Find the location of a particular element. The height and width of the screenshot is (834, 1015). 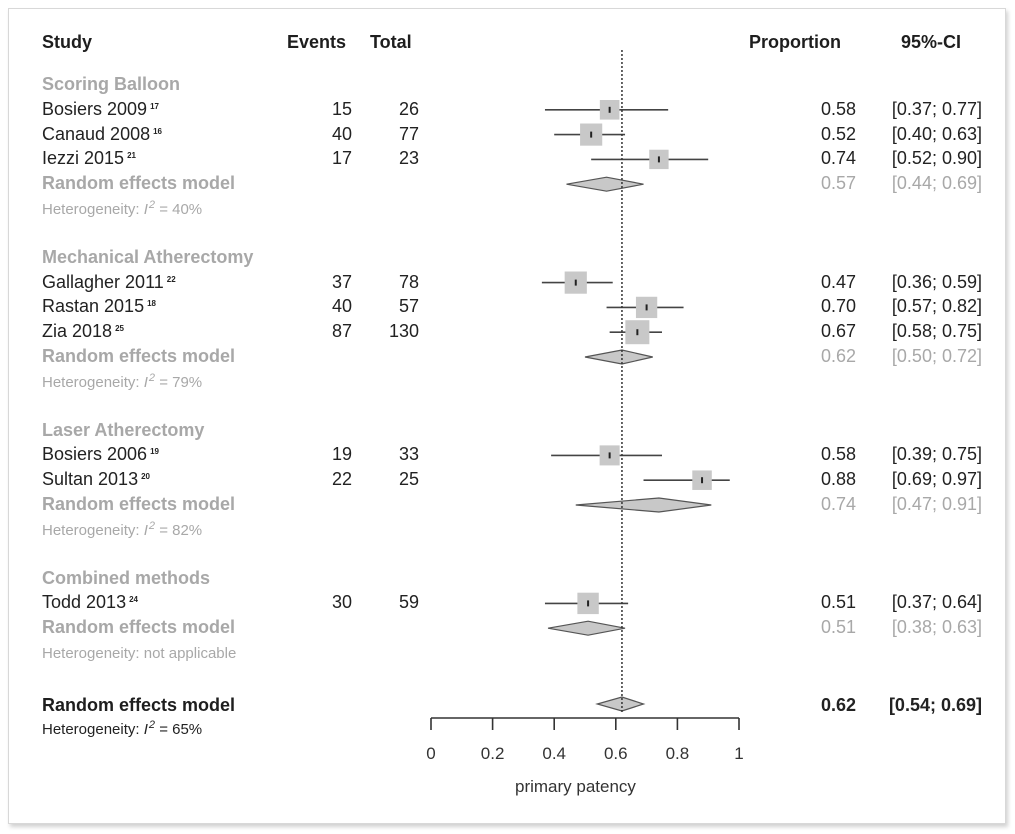

header-events: Events is located at coordinates (317, 42).